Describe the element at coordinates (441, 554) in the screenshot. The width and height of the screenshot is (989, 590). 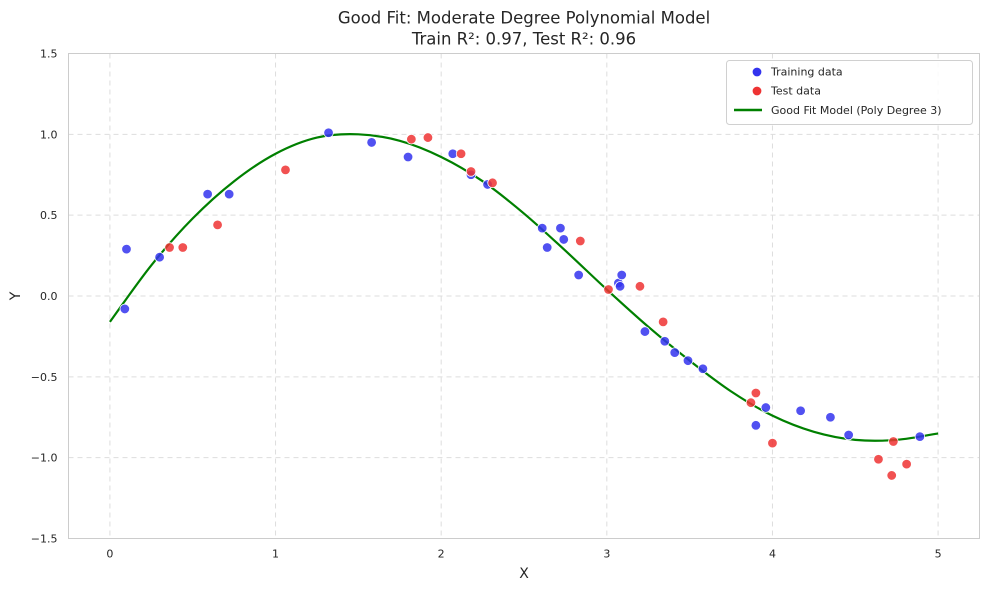
I see `x-tick-label: 2` at that location.